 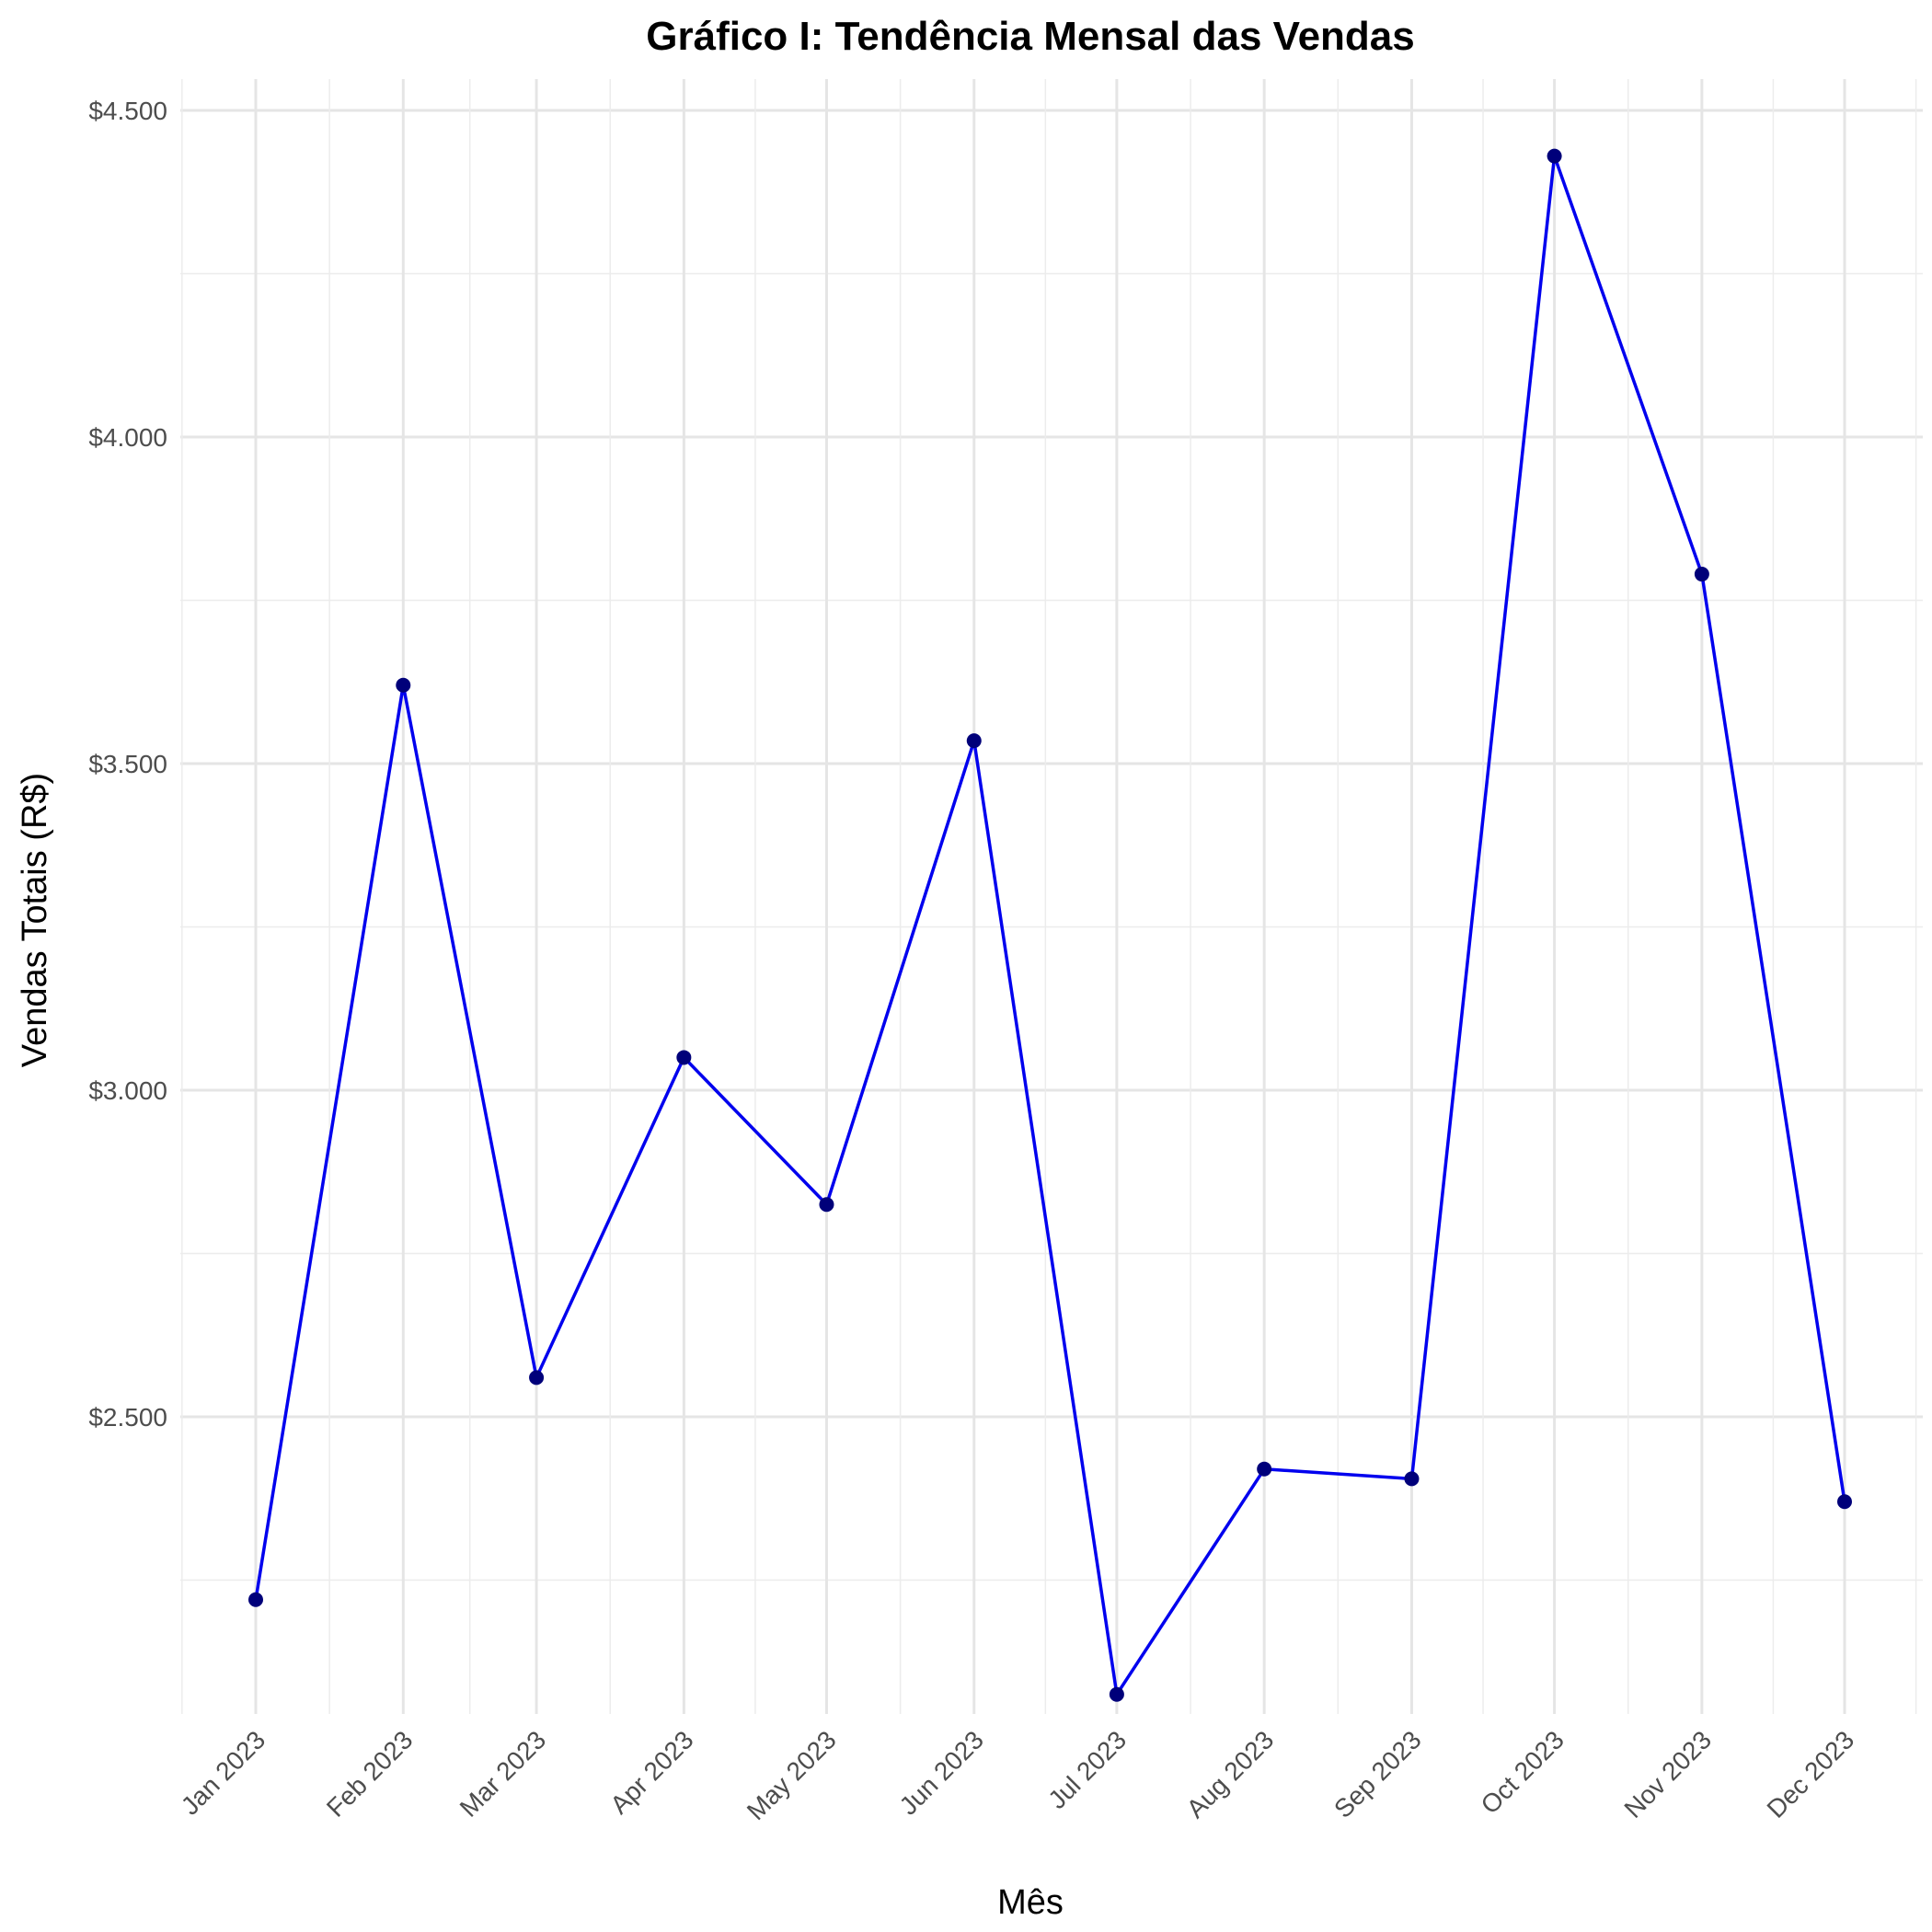 I want to click on y-tick-label: $3.000, so click(x=127, y=1090).